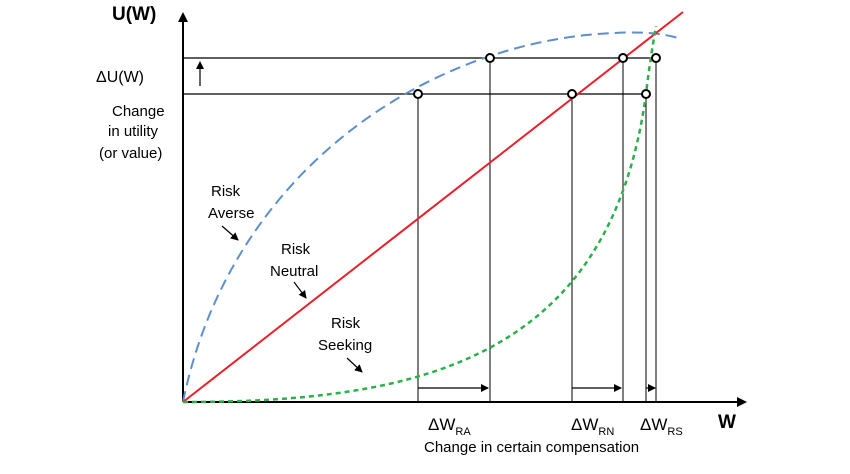  What do you see at coordinates (345, 345) in the screenshot?
I see `risk-seeking-label-line2: Seeking` at bounding box center [345, 345].